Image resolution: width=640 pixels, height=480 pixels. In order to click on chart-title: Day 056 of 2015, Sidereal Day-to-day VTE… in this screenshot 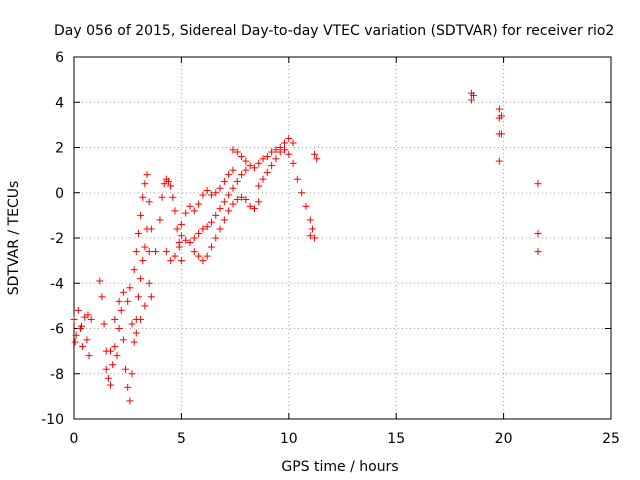, I will do `click(334, 31)`.